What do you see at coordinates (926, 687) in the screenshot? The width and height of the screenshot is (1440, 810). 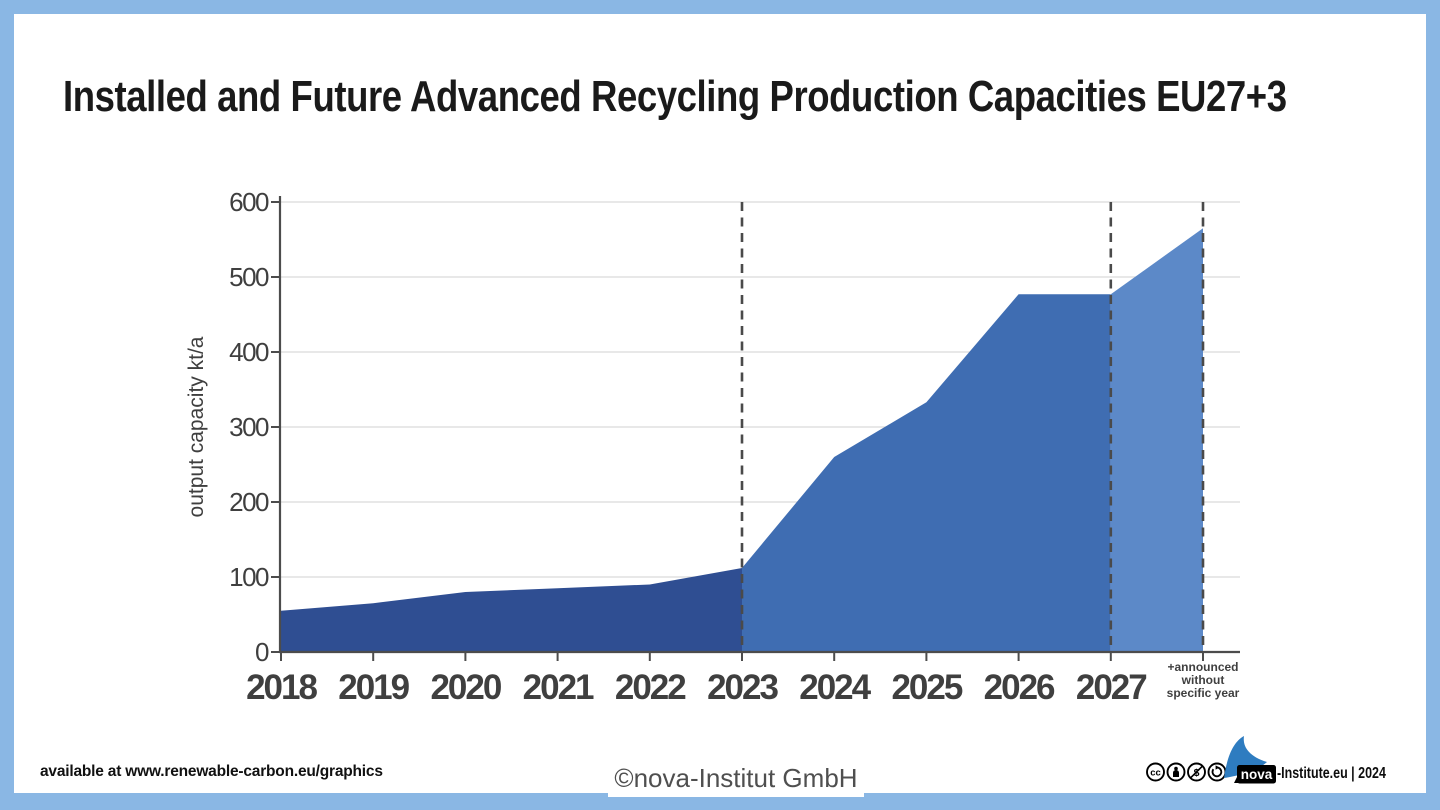 I see `x-tick-label: 2025` at bounding box center [926, 687].